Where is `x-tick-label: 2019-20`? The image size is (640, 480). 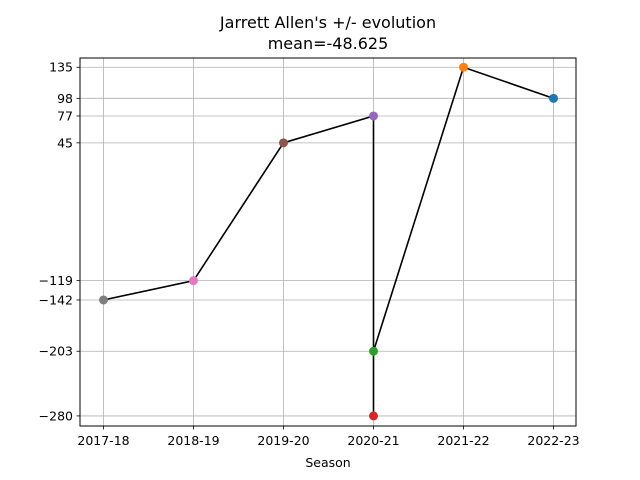 x-tick-label: 2019-20 is located at coordinates (283, 440).